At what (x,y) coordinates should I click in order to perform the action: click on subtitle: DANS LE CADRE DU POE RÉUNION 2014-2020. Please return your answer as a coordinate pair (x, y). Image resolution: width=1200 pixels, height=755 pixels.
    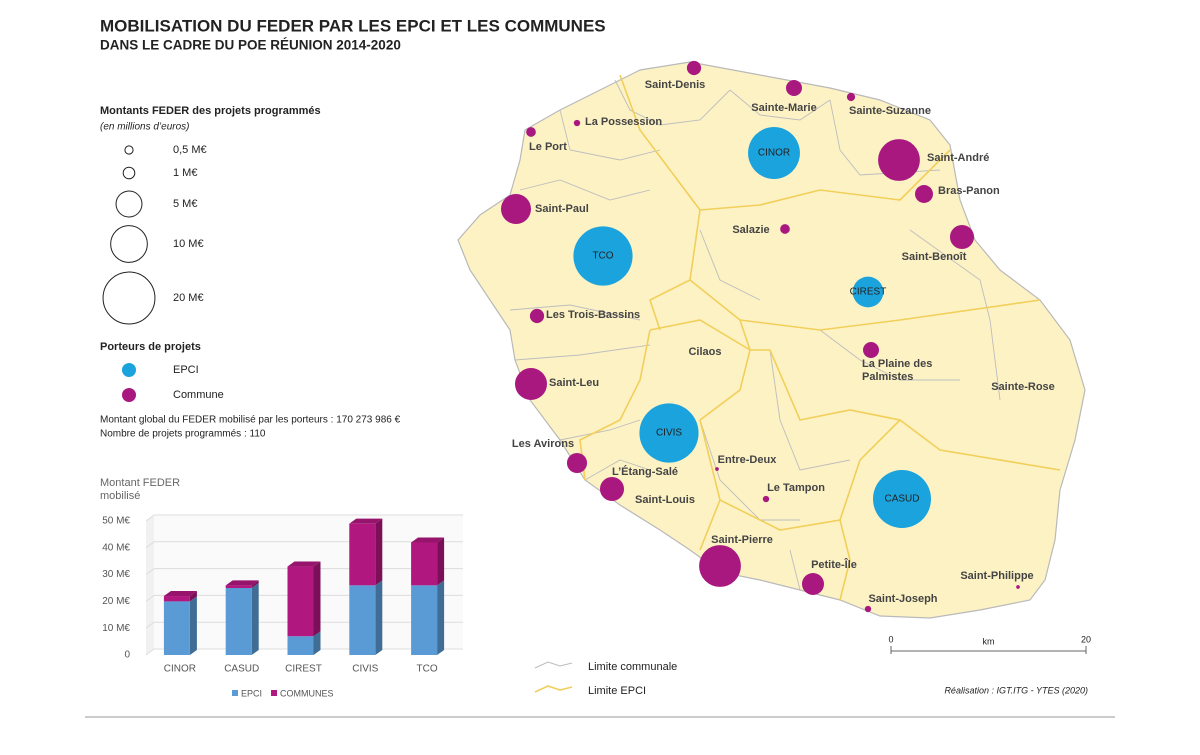
    Looking at the image, I should click on (250, 45).